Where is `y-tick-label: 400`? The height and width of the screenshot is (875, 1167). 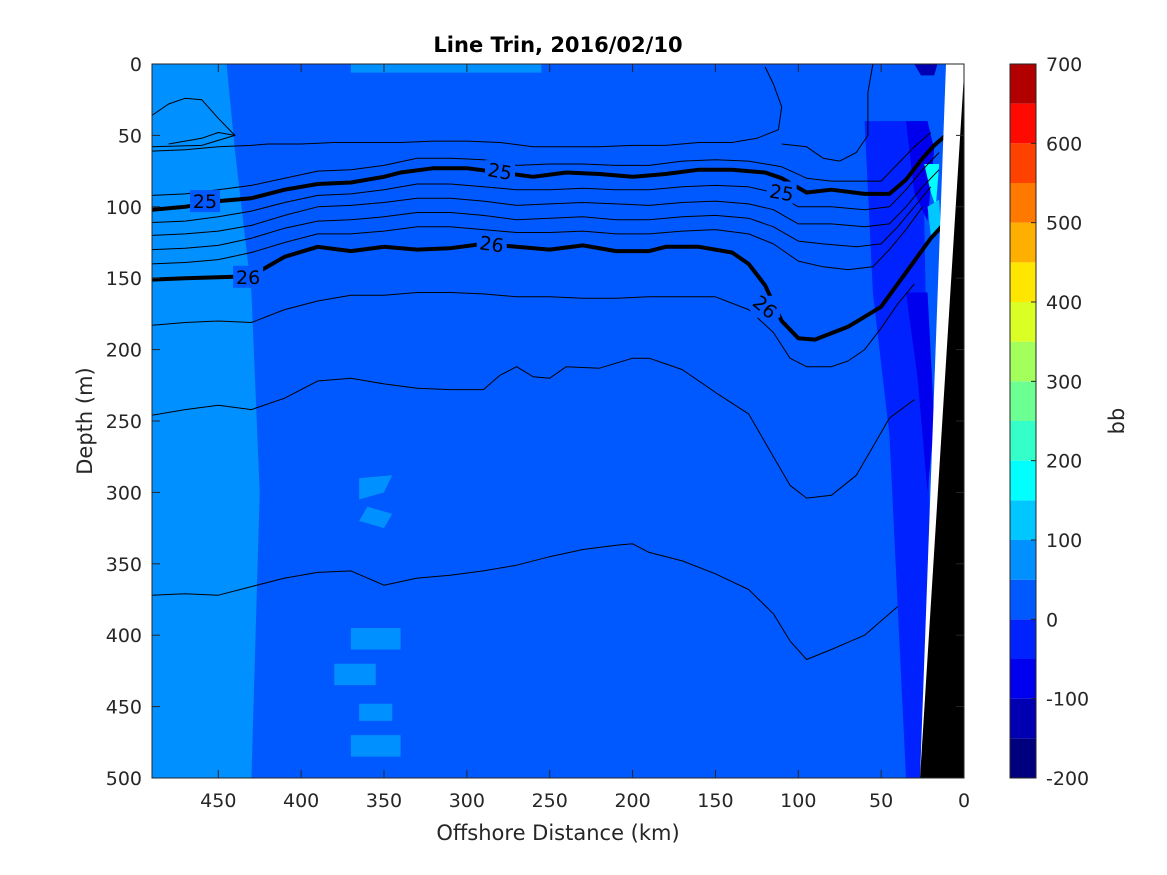
y-tick-label: 400 is located at coordinates (124, 636).